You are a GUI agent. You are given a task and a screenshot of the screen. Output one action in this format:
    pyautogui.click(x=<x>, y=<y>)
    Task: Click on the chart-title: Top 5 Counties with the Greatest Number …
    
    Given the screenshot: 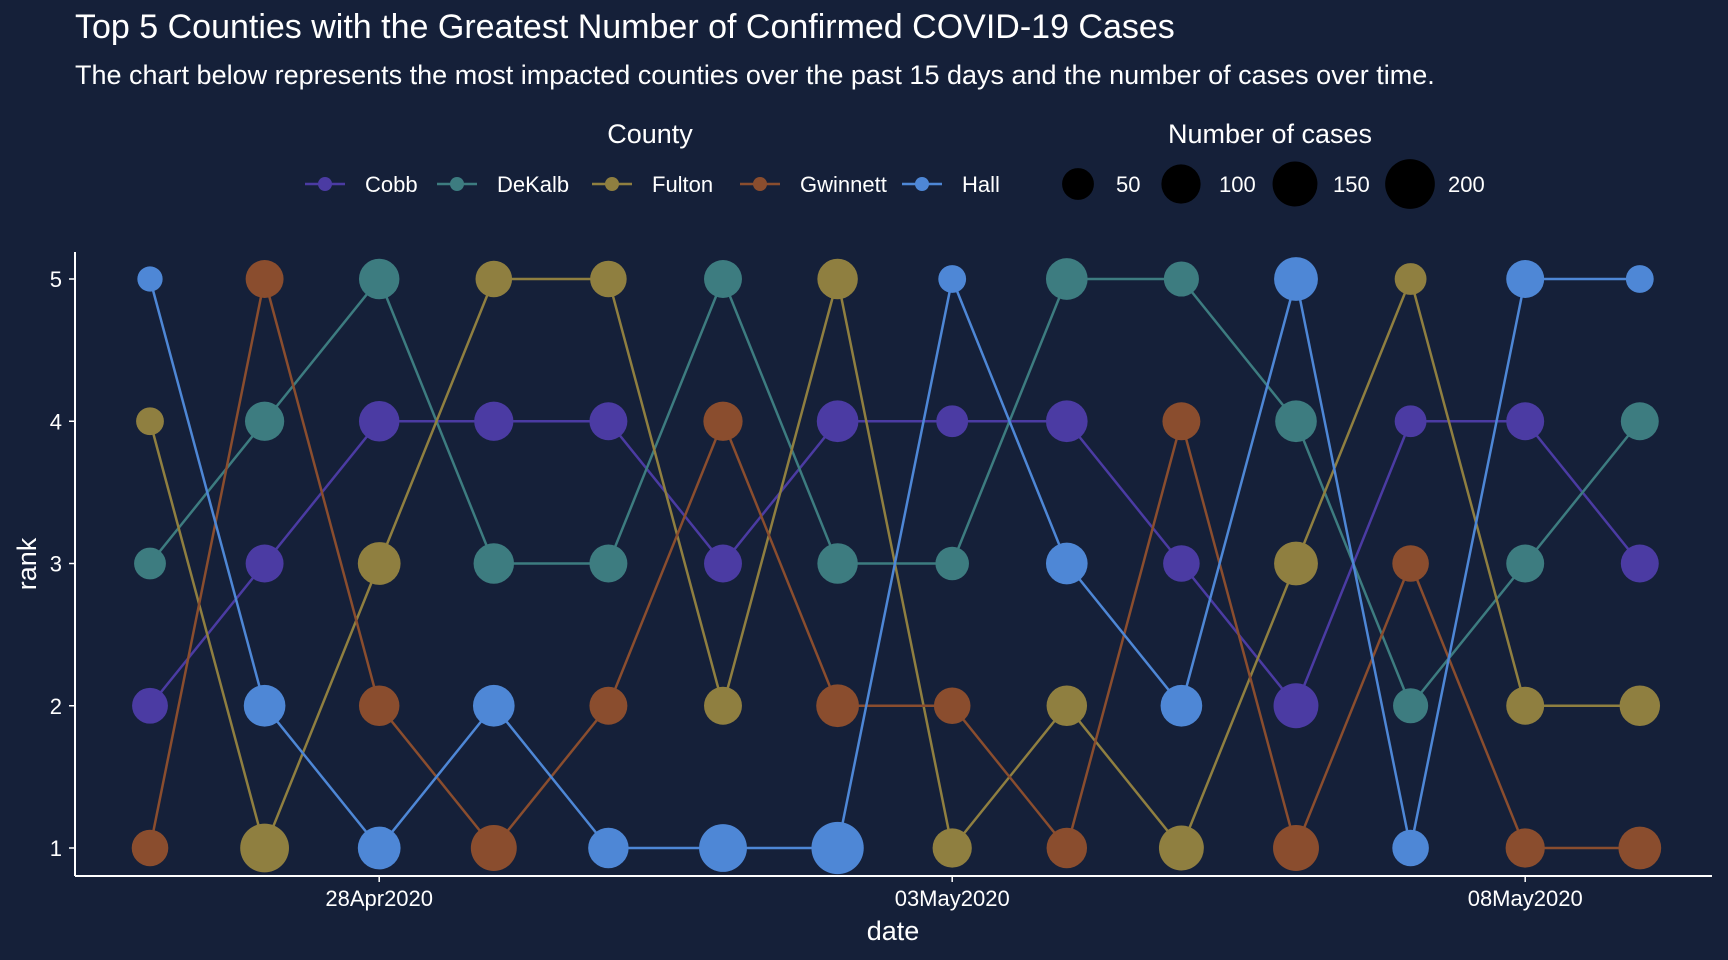 What is the action you would take?
    pyautogui.click(x=625, y=27)
    